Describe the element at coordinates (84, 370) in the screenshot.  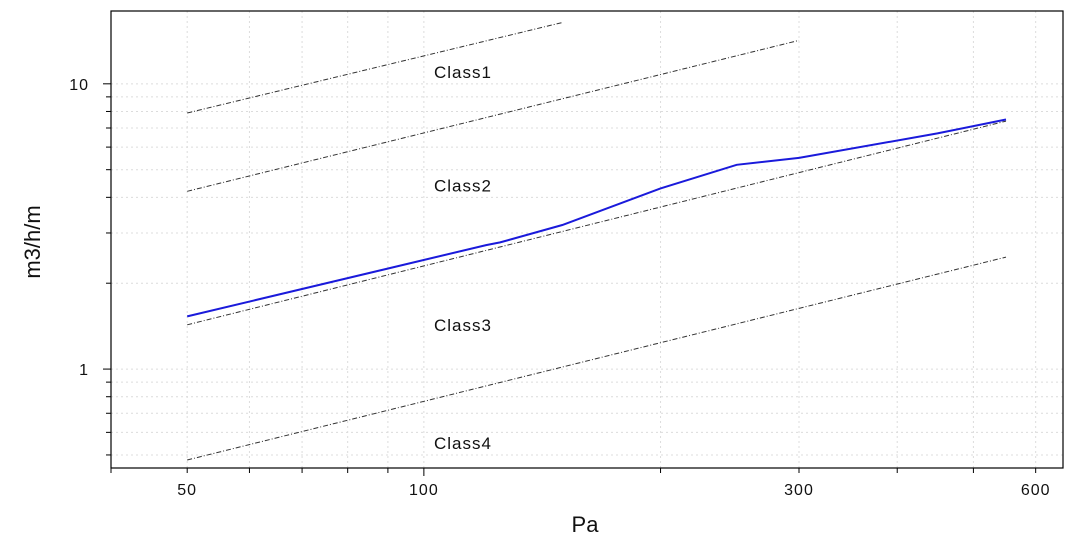
I see `y-tick-label: 1` at that location.